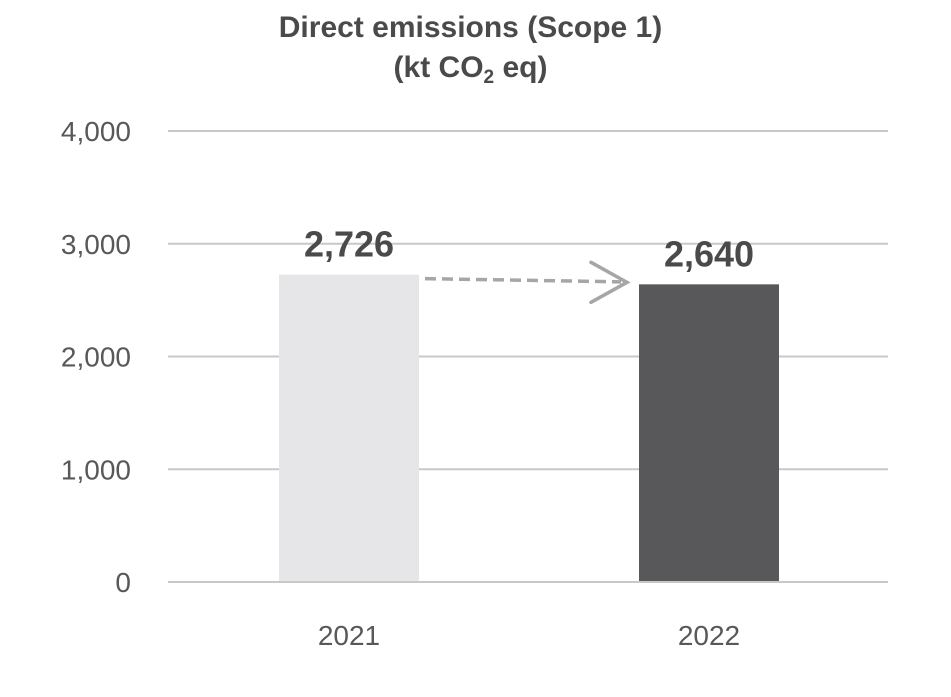 The width and height of the screenshot is (951, 697). Describe the element at coordinates (489, 77) in the screenshot. I see `chart-title-unit-subscript: 2` at that location.